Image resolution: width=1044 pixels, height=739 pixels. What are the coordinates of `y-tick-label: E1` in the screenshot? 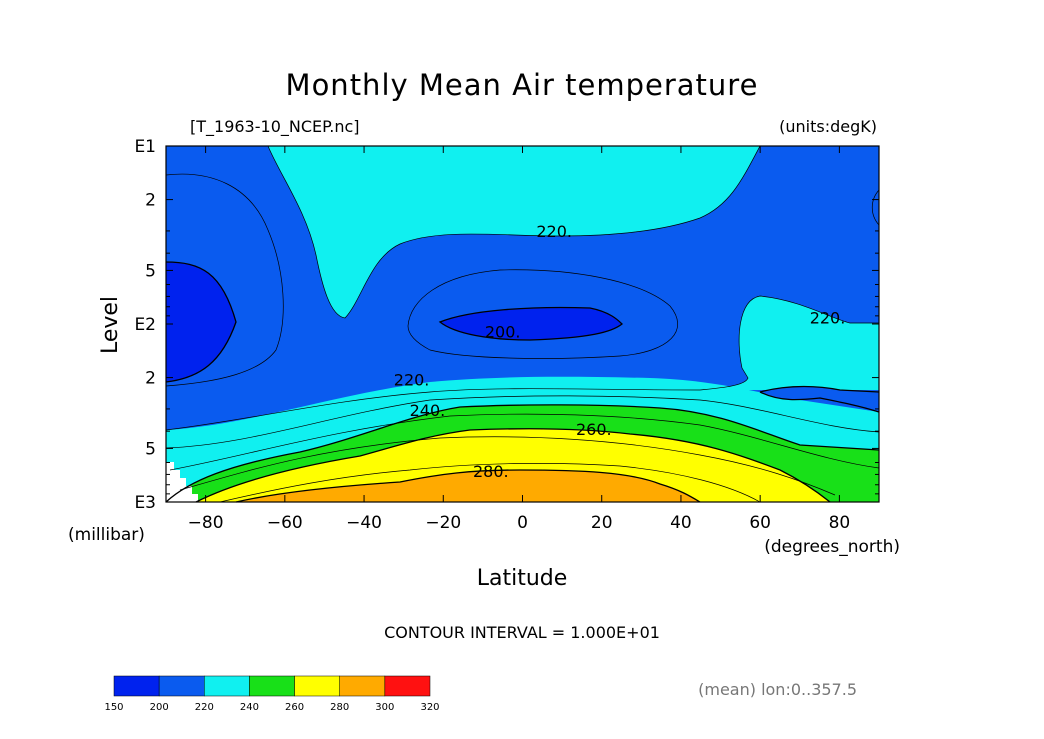 It's located at (145, 147).